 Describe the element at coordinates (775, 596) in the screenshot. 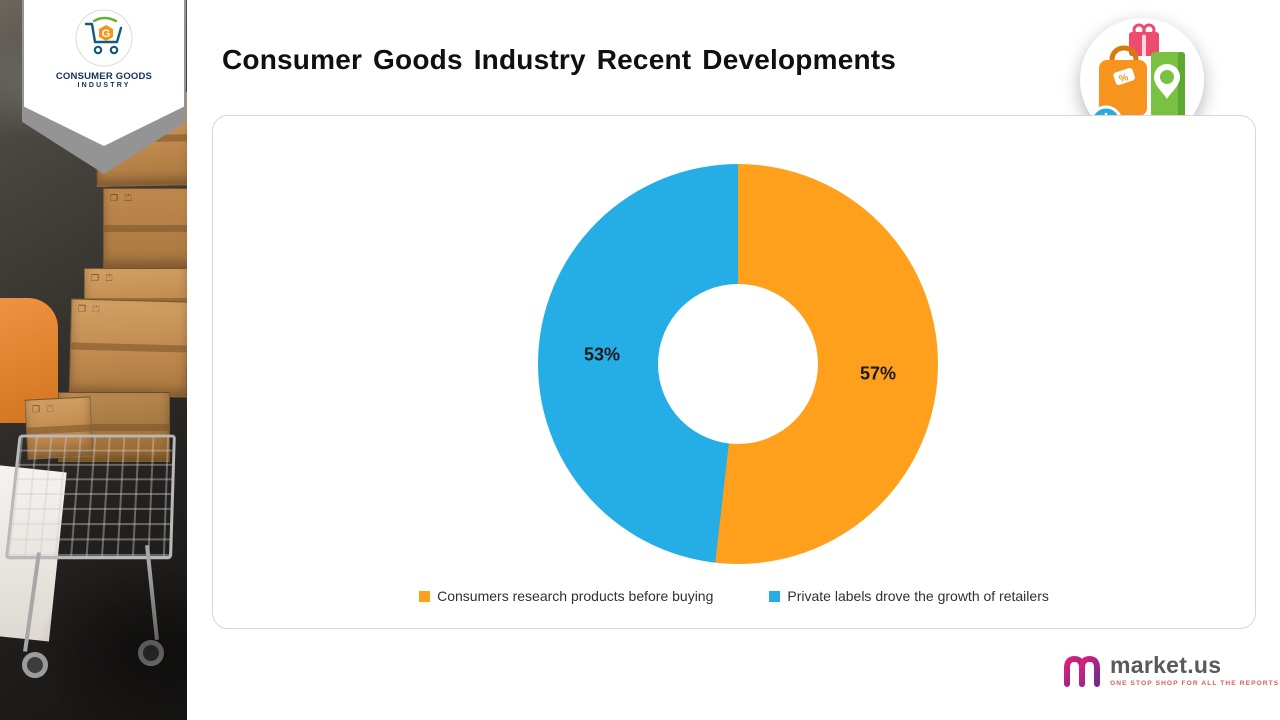

I see `legend-swatch-blue` at that location.